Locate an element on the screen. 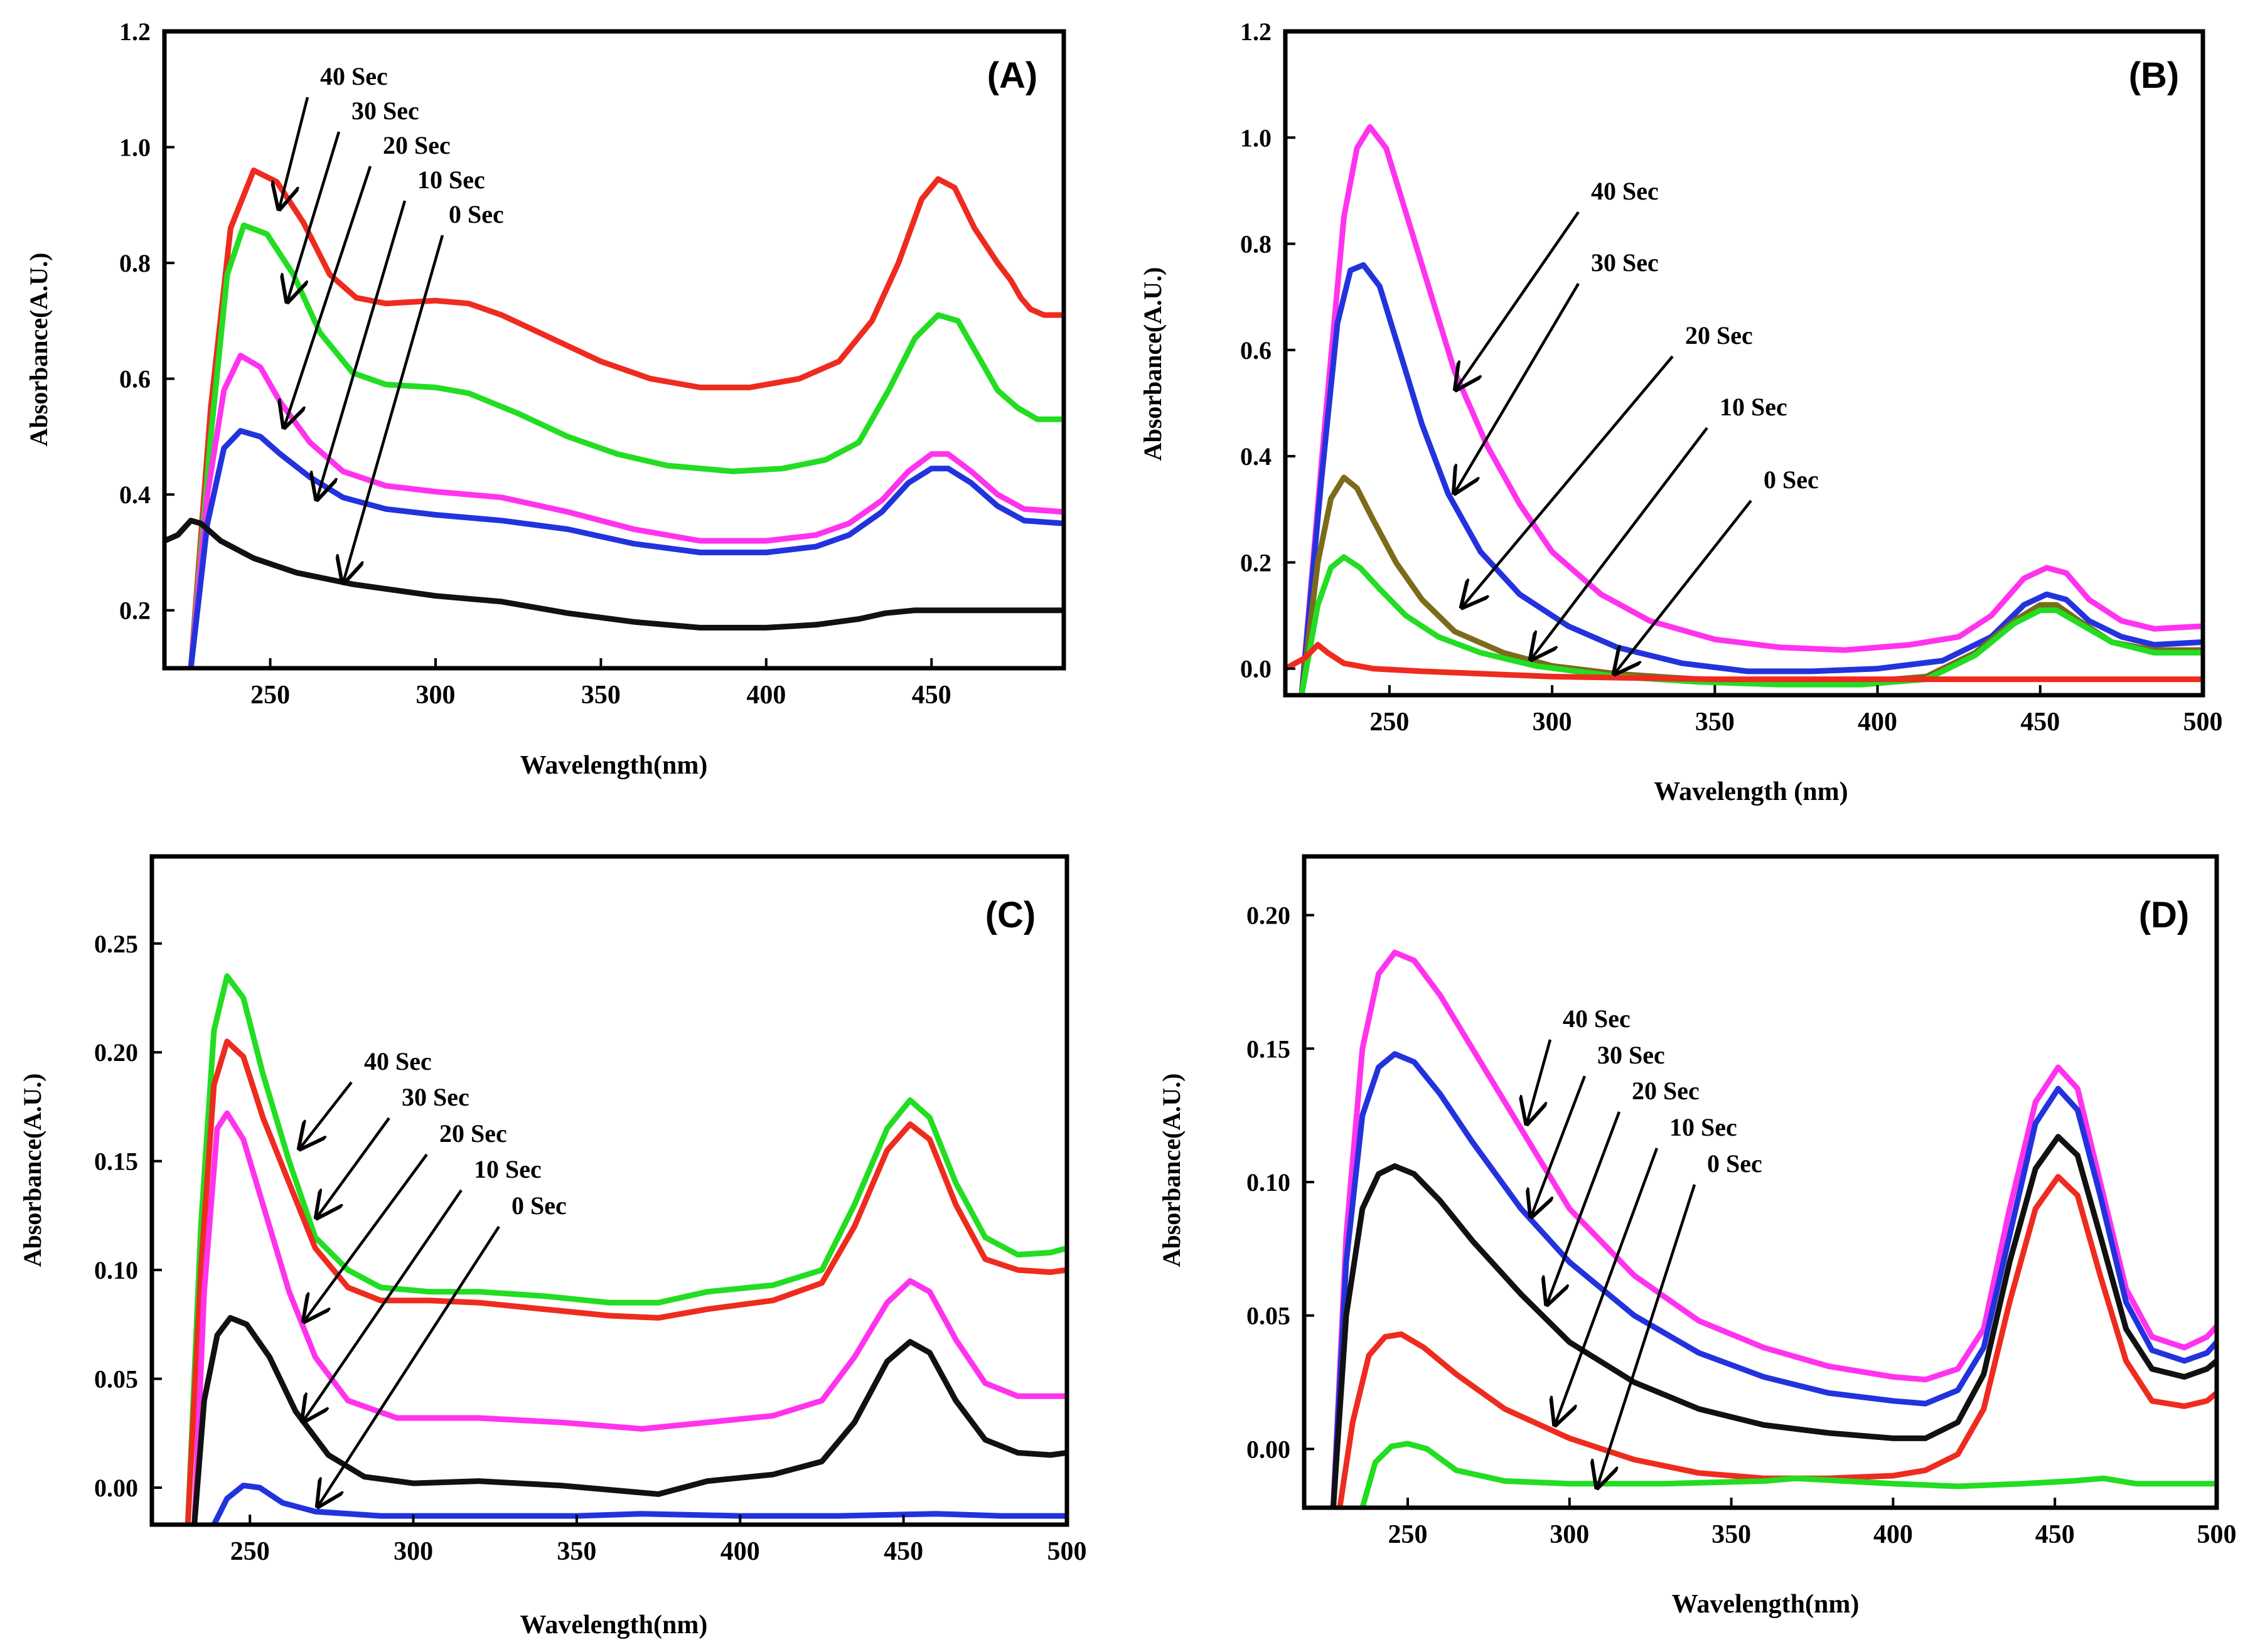 This screenshot has height=1652, width=2260. panel-c-annotation-0-sec: 0 Sec is located at coordinates (539, 1205).